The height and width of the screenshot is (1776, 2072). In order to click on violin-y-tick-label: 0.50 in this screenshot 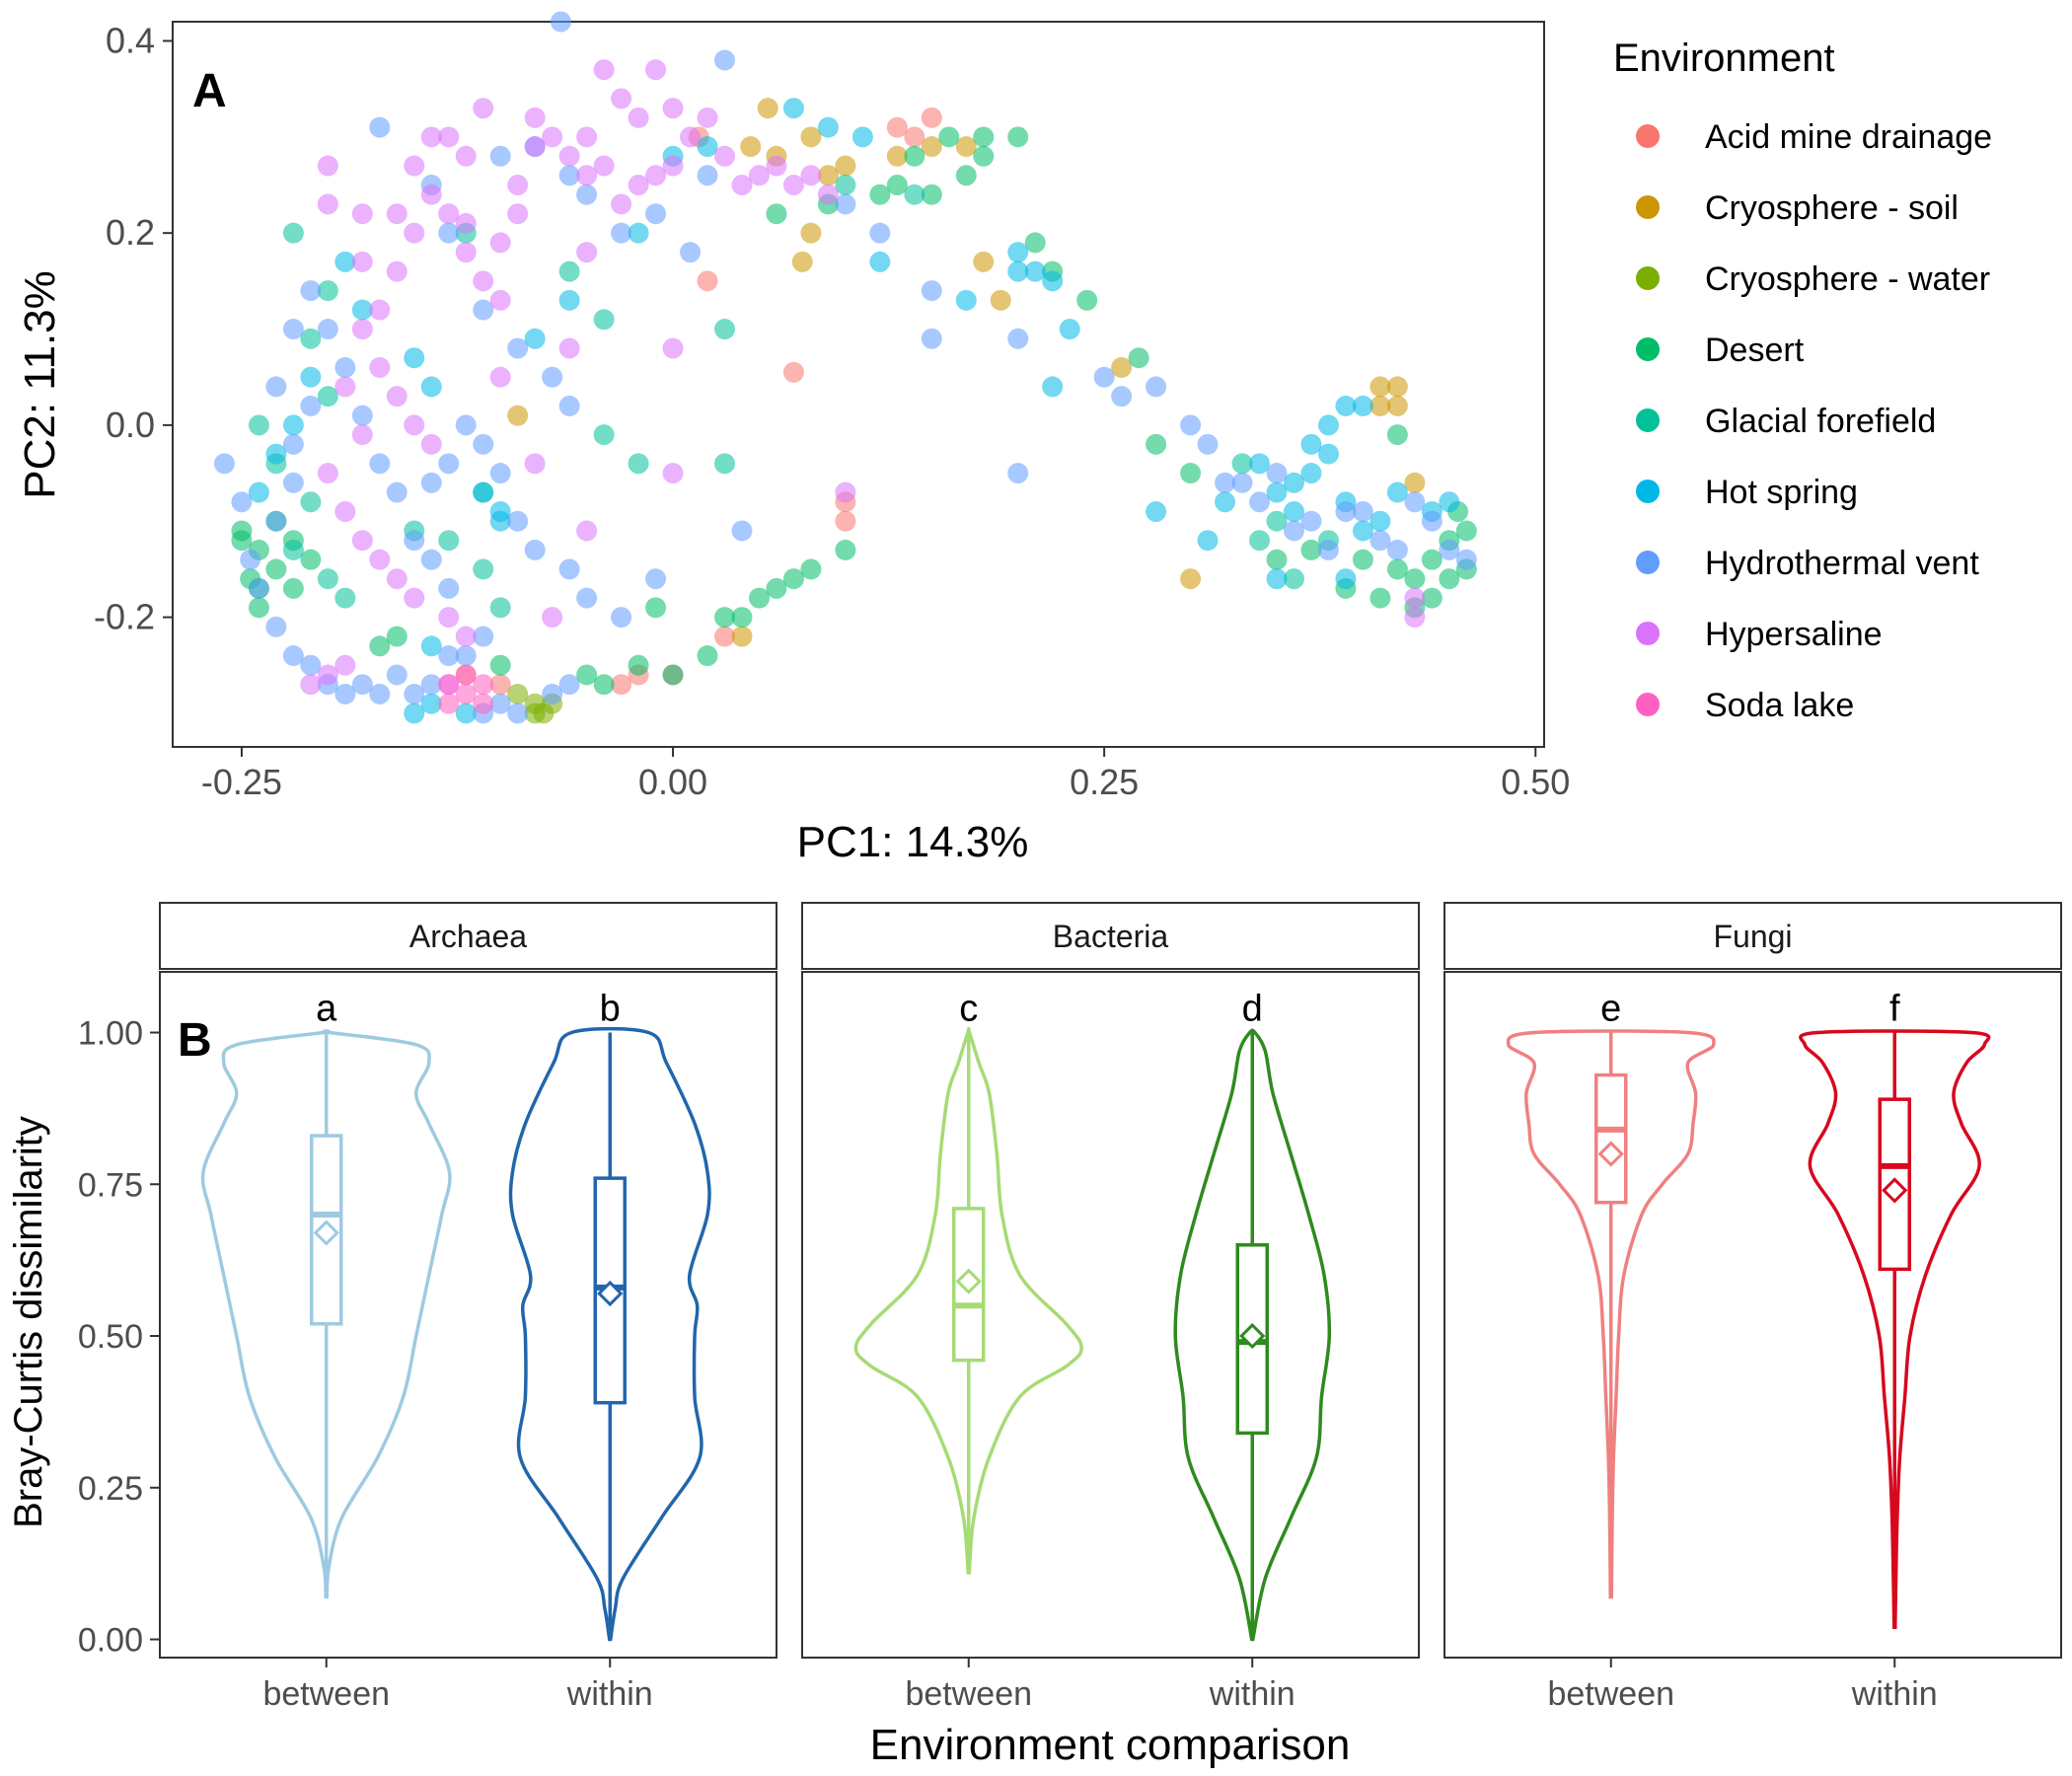, I will do `click(111, 1337)`.